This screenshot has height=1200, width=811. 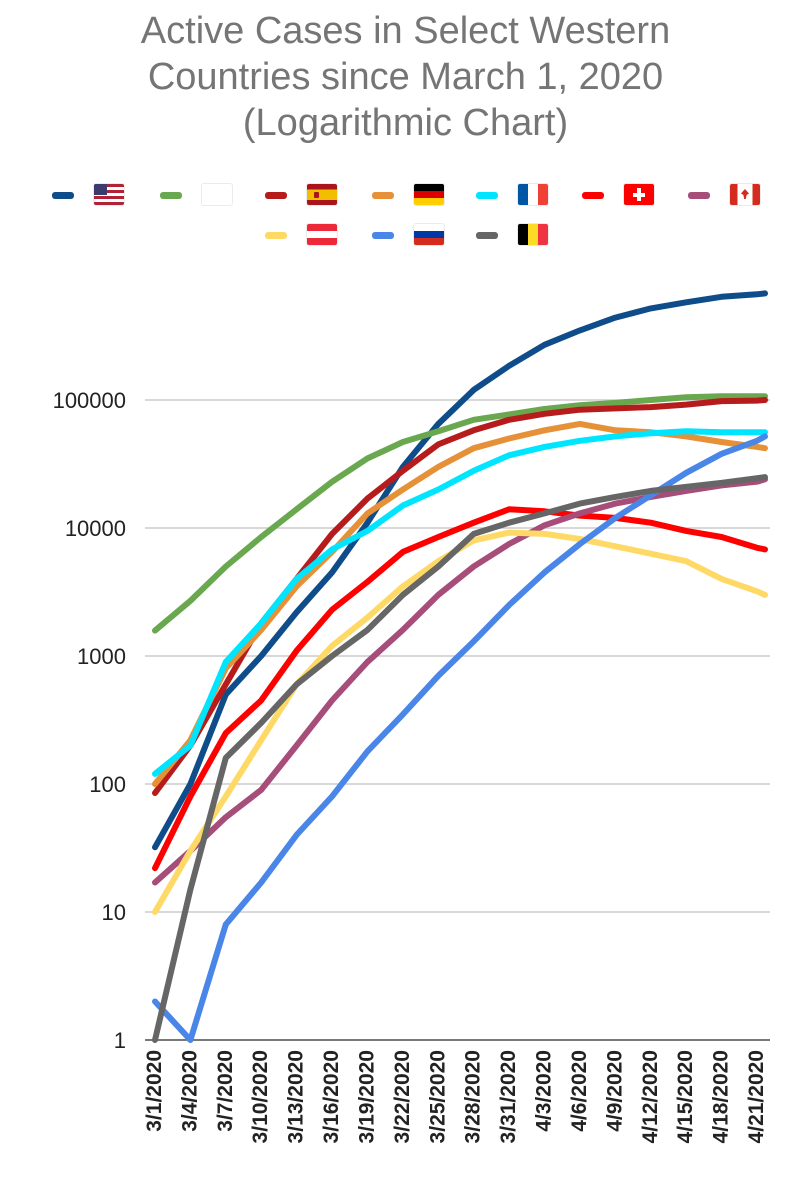 I want to click on flag-de-icon, so click(x=429, y=194).